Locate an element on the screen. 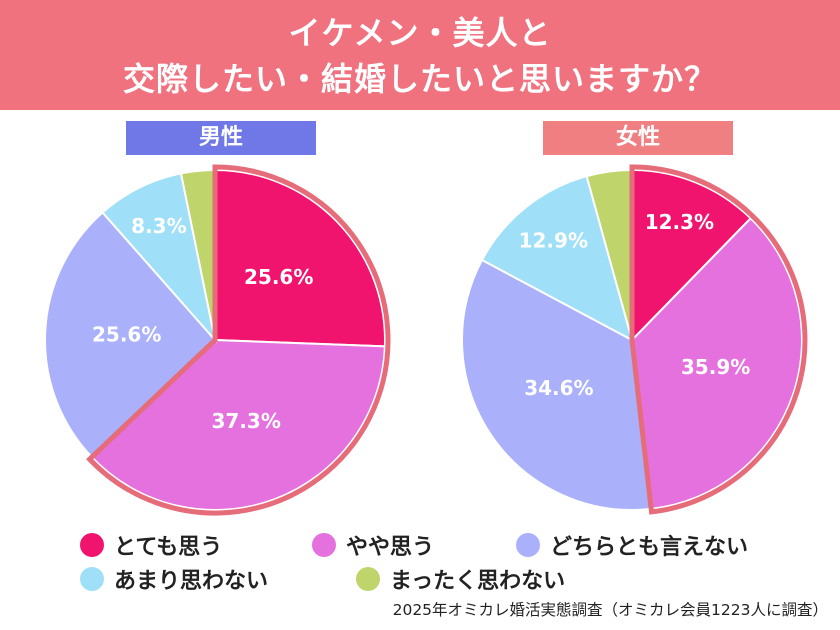  male-chart-title: 男性 is located at coordinates (221, 138).